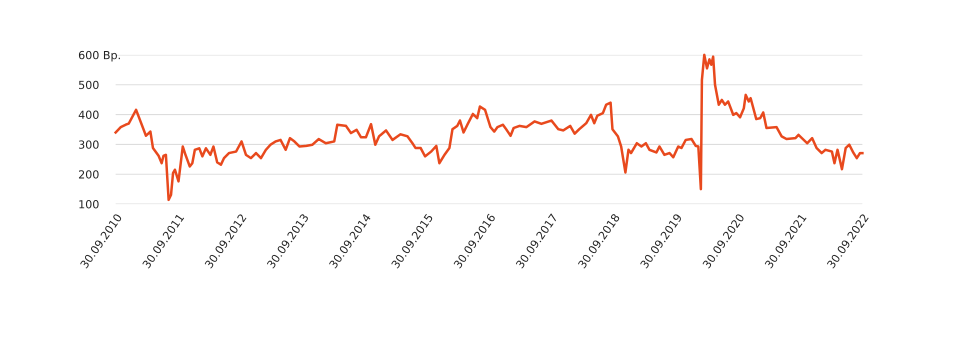 The width and height of the screenshot is (980, 339). Describe the element at coordinates (88, 174) in the screenshot. I see `y-tick-label: 200` at that location.